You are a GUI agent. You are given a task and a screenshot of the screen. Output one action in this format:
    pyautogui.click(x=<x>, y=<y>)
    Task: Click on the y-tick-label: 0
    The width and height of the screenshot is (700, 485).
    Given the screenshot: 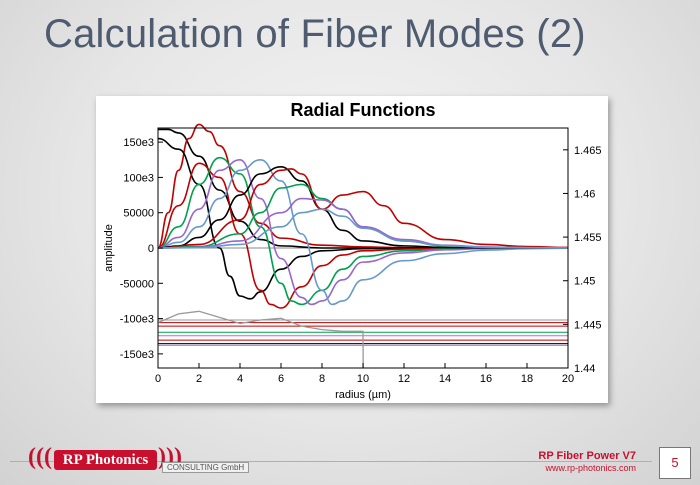 What is the action you would take?
    pyautogui.click(x=151, y=249)
    